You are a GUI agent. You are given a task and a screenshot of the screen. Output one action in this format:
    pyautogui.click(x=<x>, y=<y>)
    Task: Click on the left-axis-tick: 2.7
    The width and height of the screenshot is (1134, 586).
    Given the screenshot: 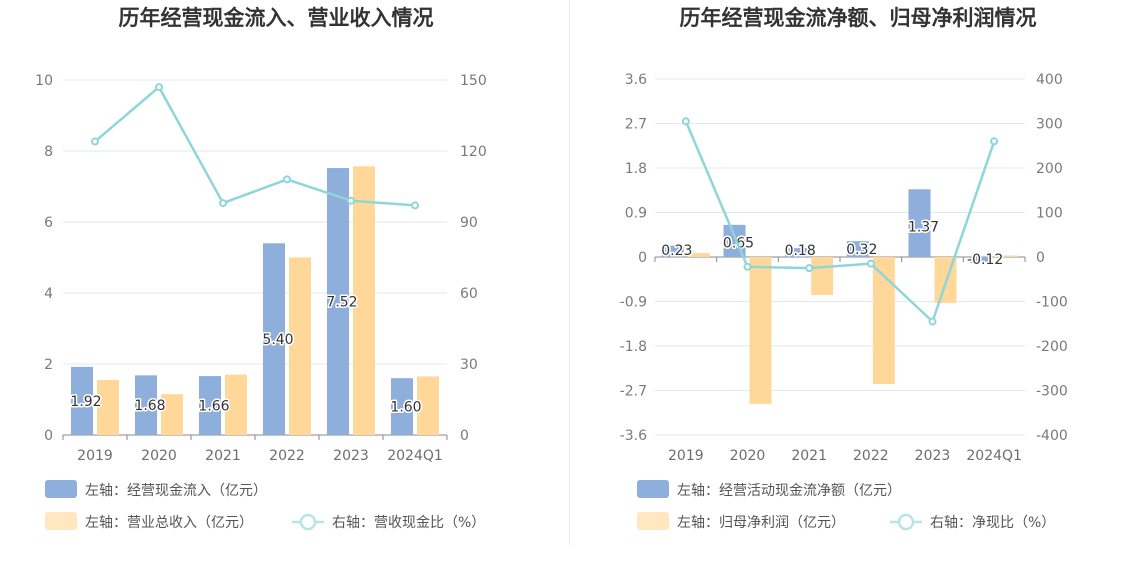 What is the action you would take?
    pyautogui.click(x=636, y=125)
    